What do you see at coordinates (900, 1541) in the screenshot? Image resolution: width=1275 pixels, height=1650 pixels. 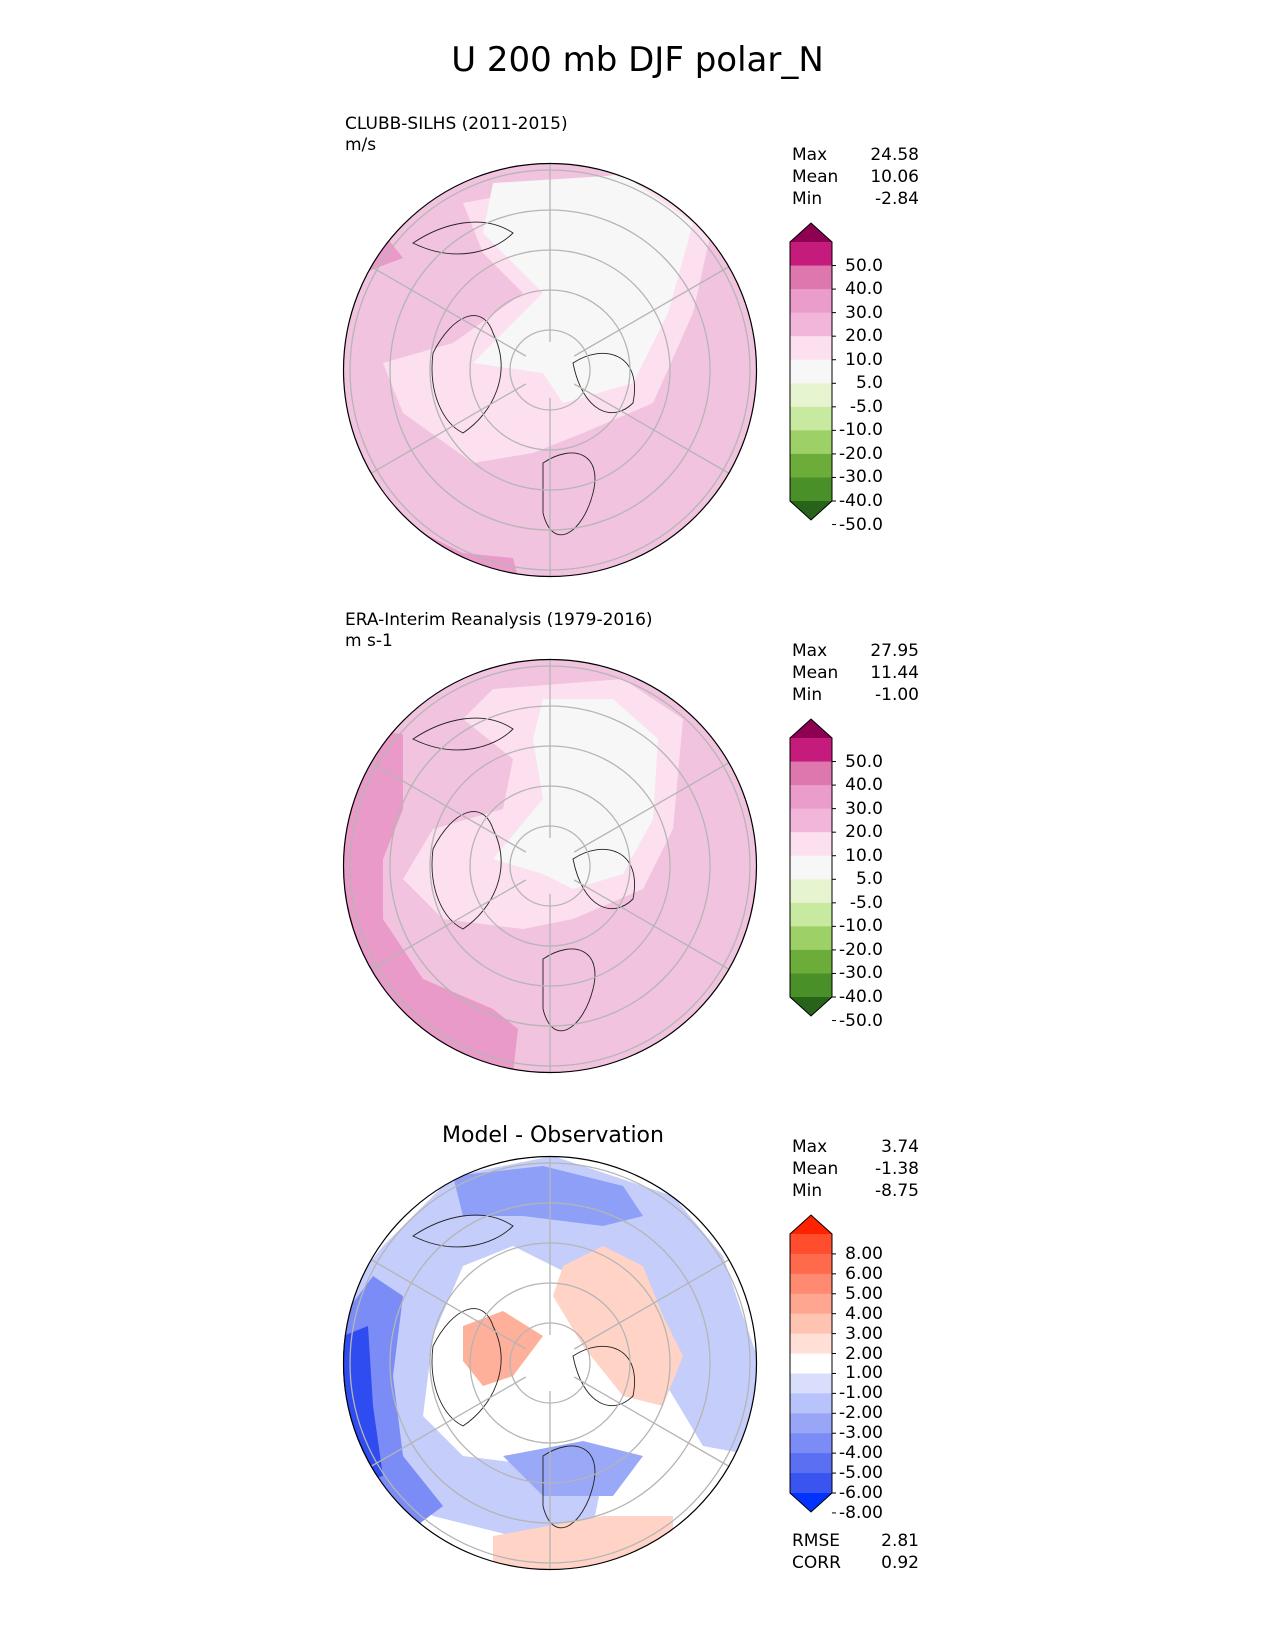 I see `metric-value: 2.81` at bounding box center [900, 1541].